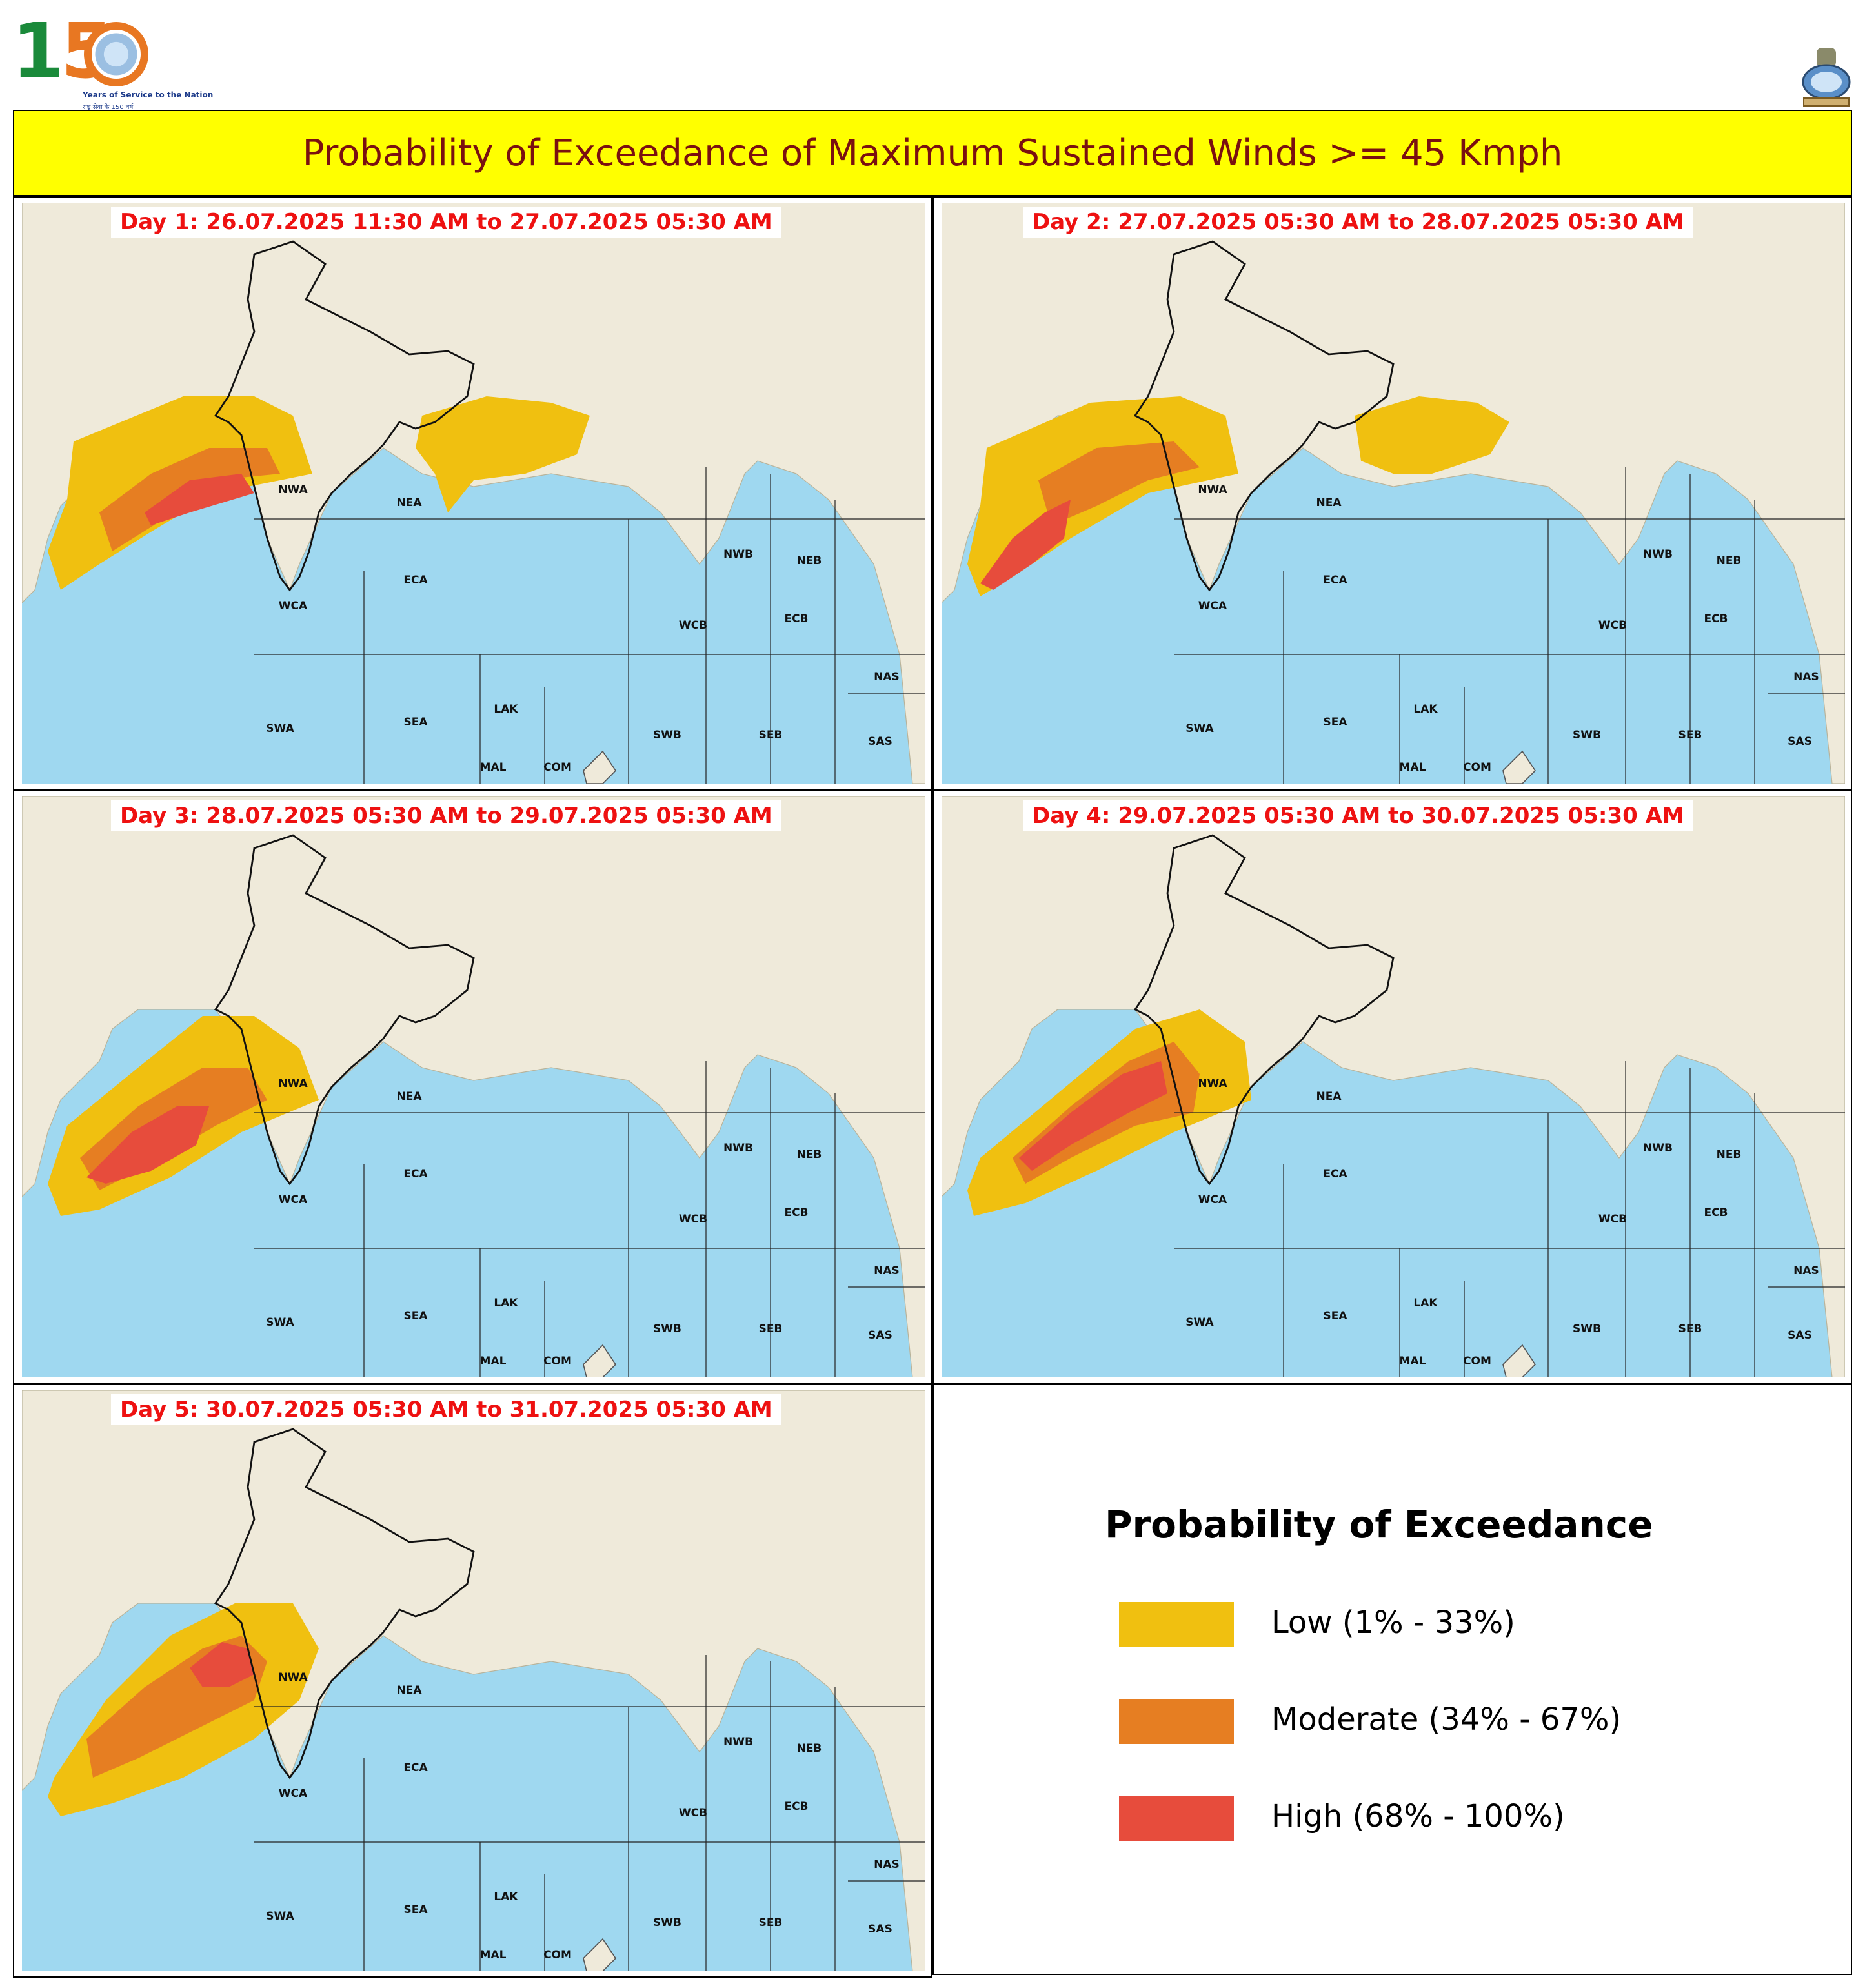 The image size is (1865, 1988). I want to click on logo-globe-icon, so click(116, 54).